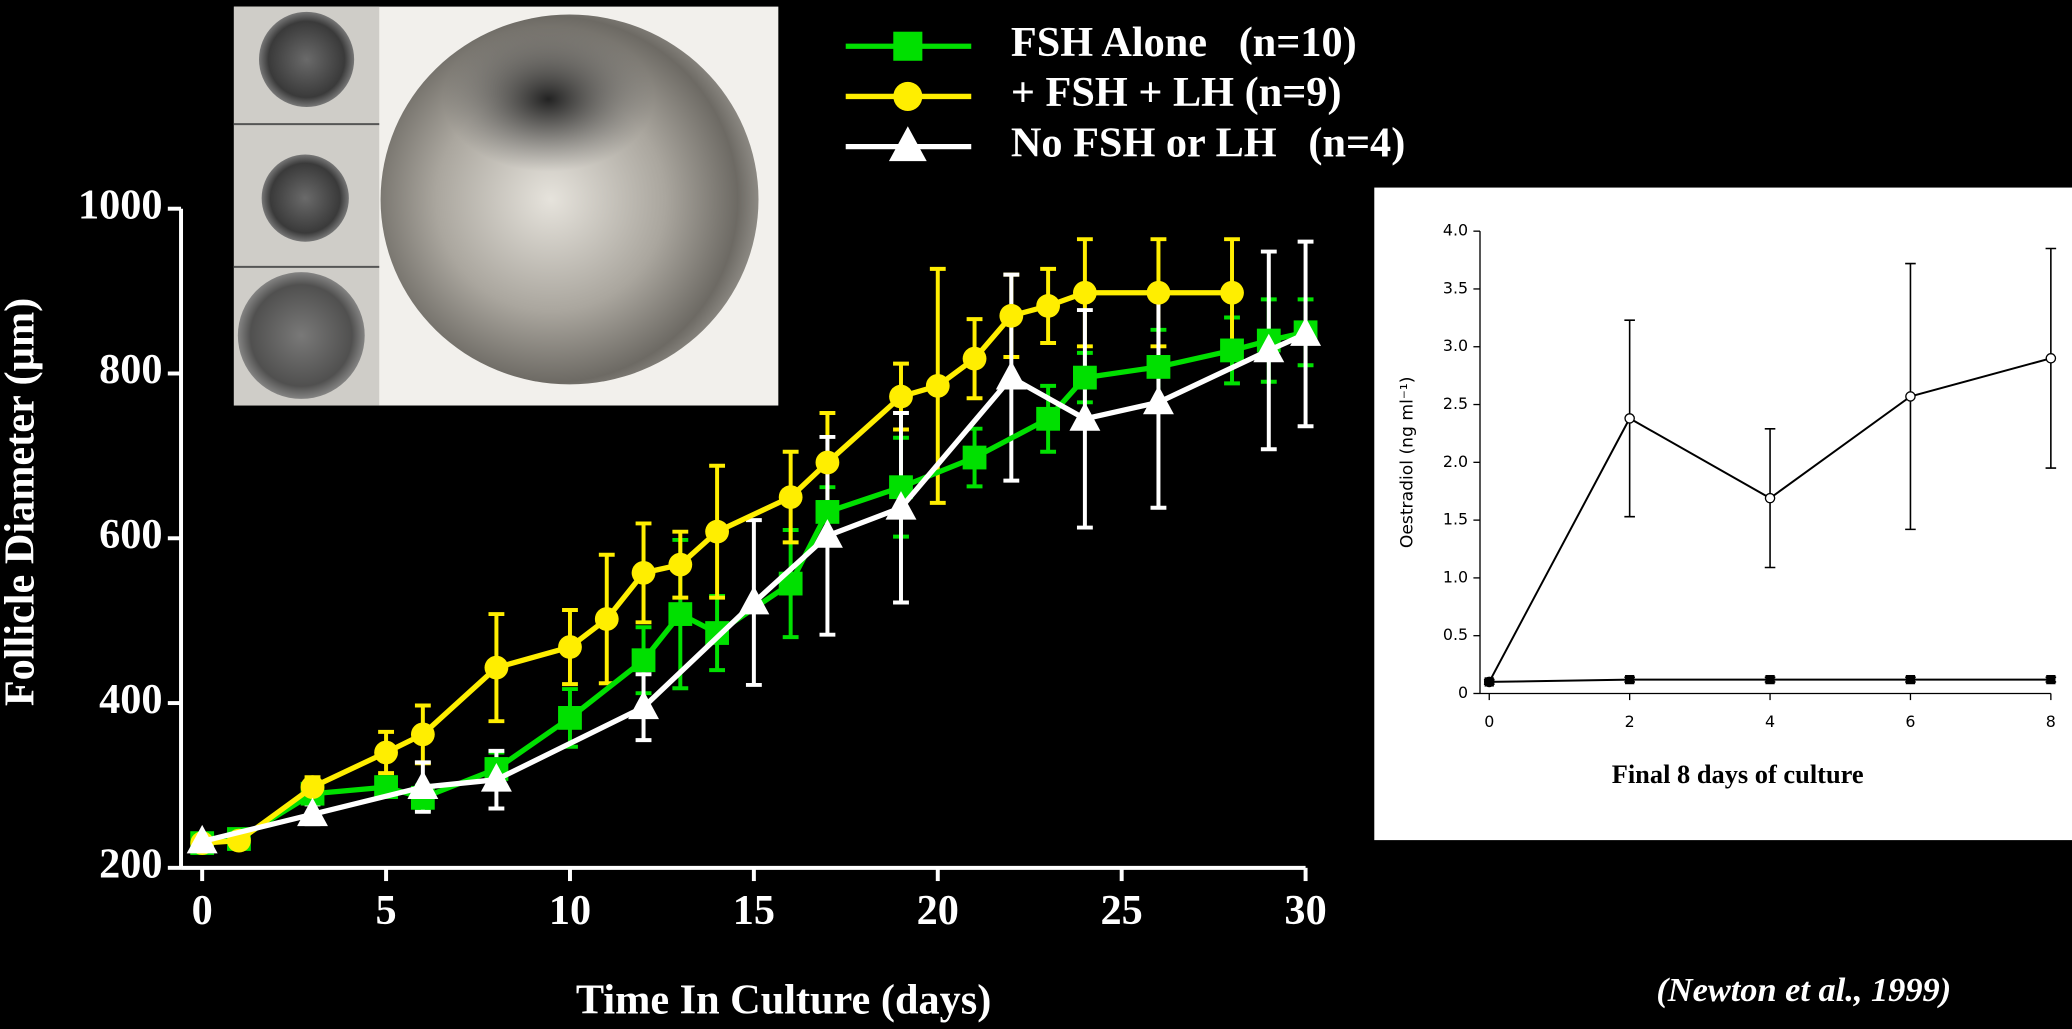 The height and width of the screenshot is (1029, 2072). Describe the element at coordinates (570, 910) in the screenshot. I see `x-tick-label: 10` at that location.